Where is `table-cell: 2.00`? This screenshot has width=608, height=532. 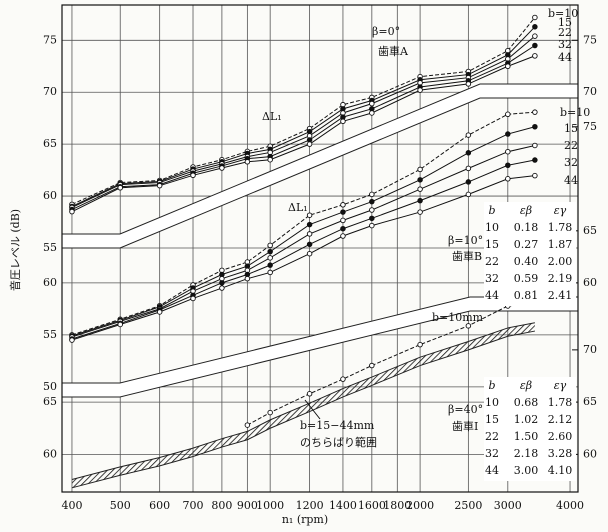
table-cell: 2.00 is located at coordinates (560, 261).